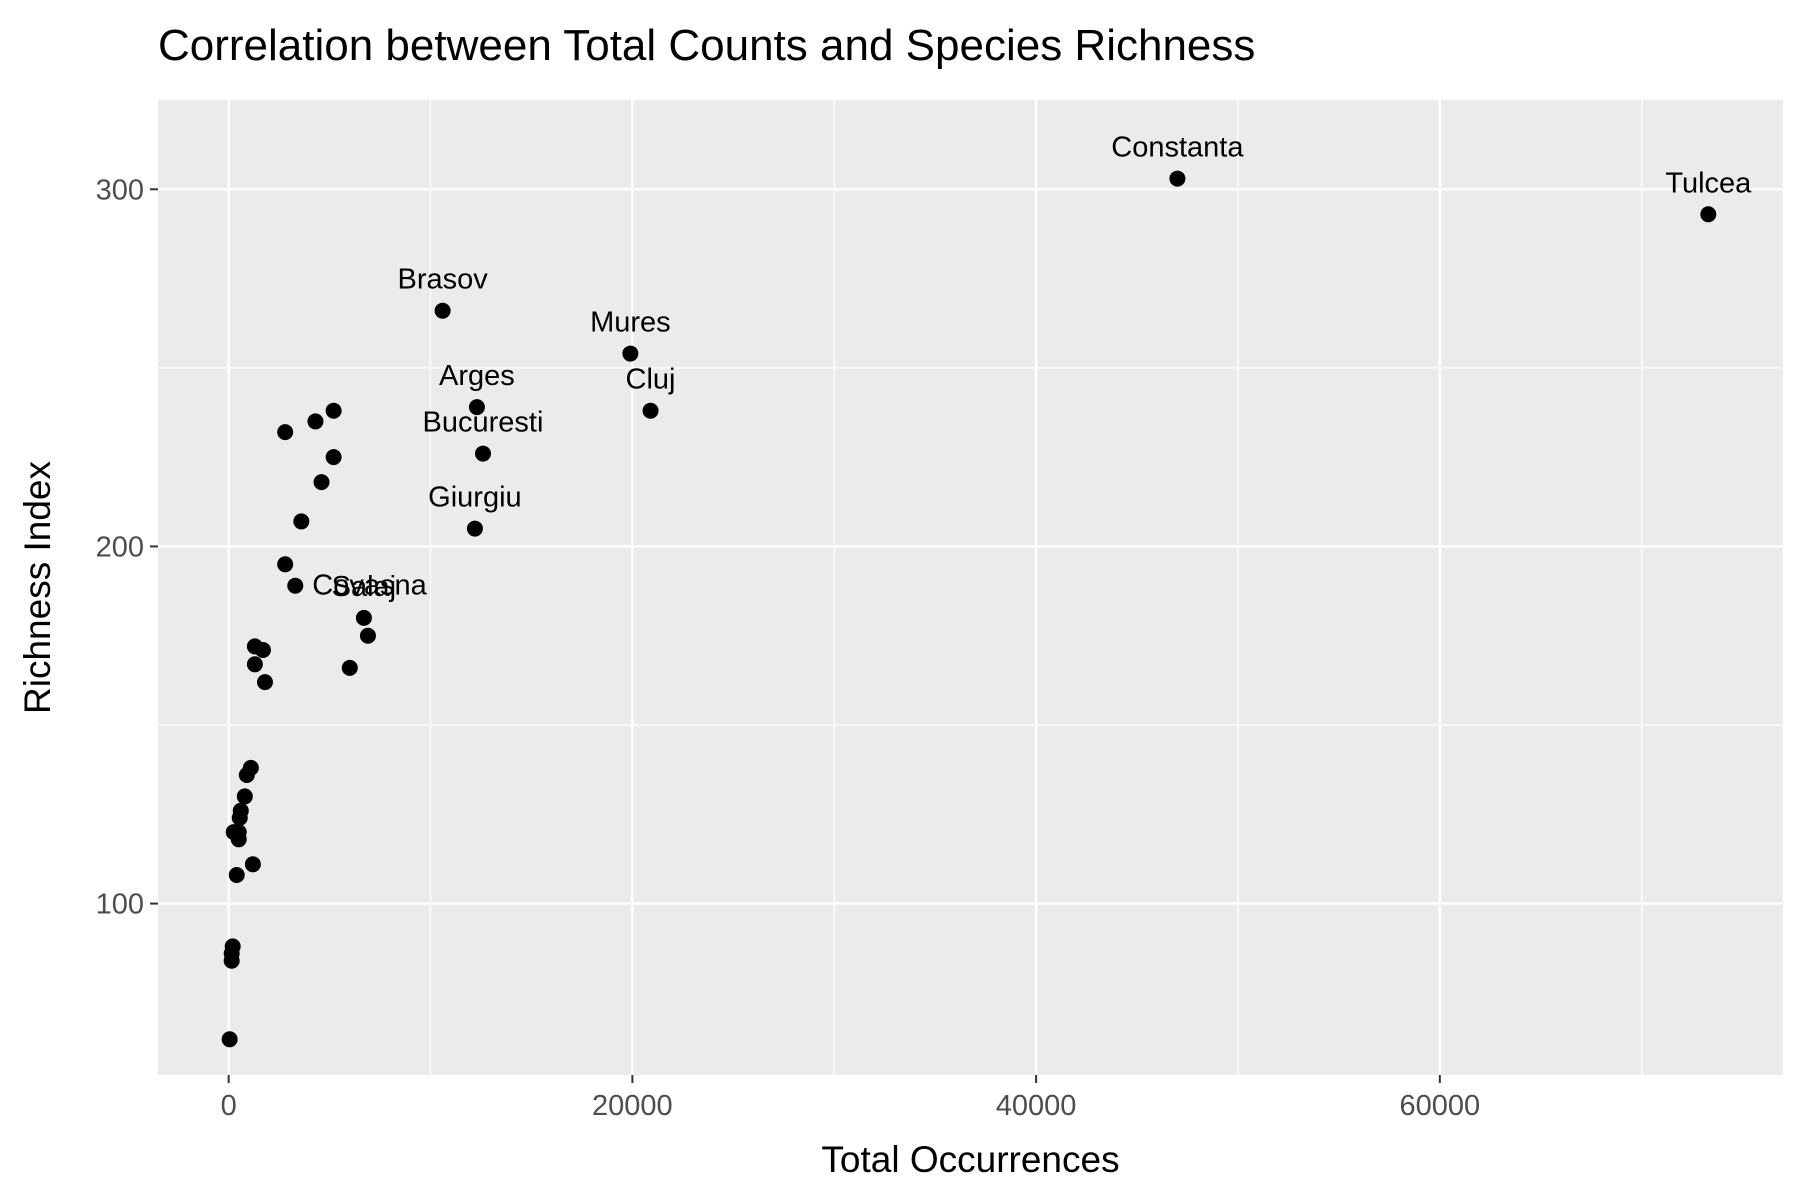  I want to click on x-tick-label: 20000, so click(632, 1106).